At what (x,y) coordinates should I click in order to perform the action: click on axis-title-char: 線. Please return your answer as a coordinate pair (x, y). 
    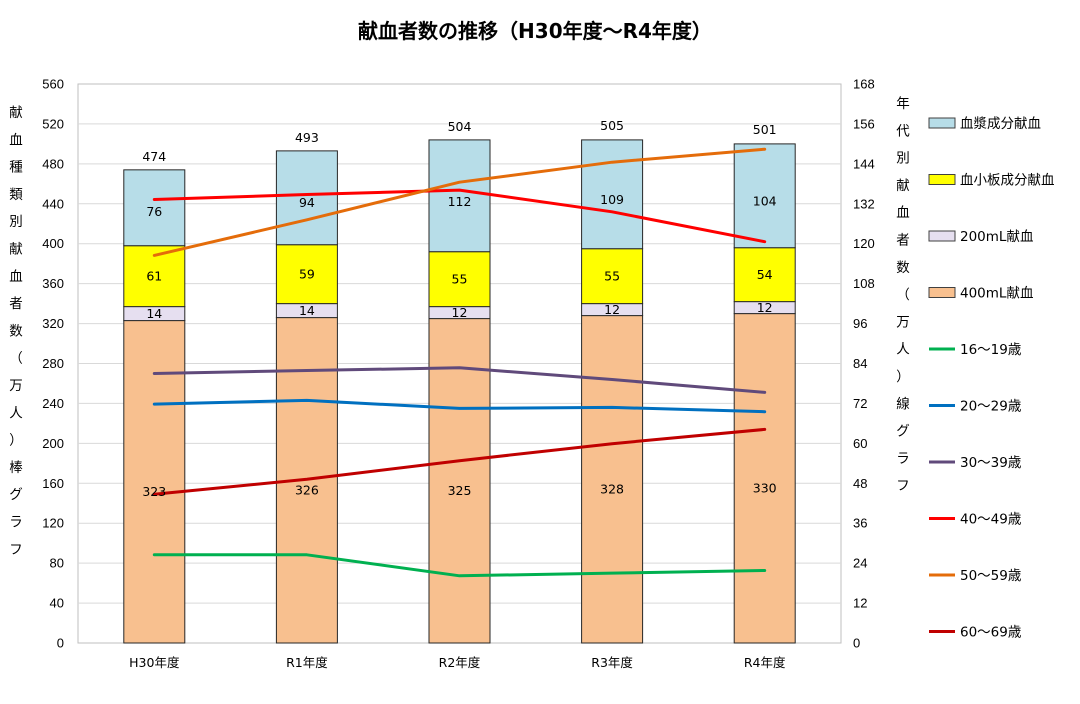
    Looking at the image, I should click on (903, 404).